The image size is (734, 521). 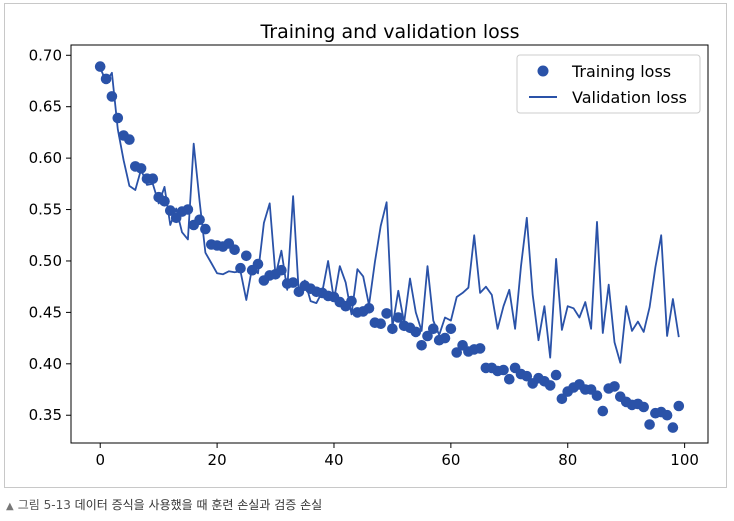 What do you see at coordinates (45, 261) in the screenshot?
I see `y-tick-label: 0.50` at bounding box center [45, 261].